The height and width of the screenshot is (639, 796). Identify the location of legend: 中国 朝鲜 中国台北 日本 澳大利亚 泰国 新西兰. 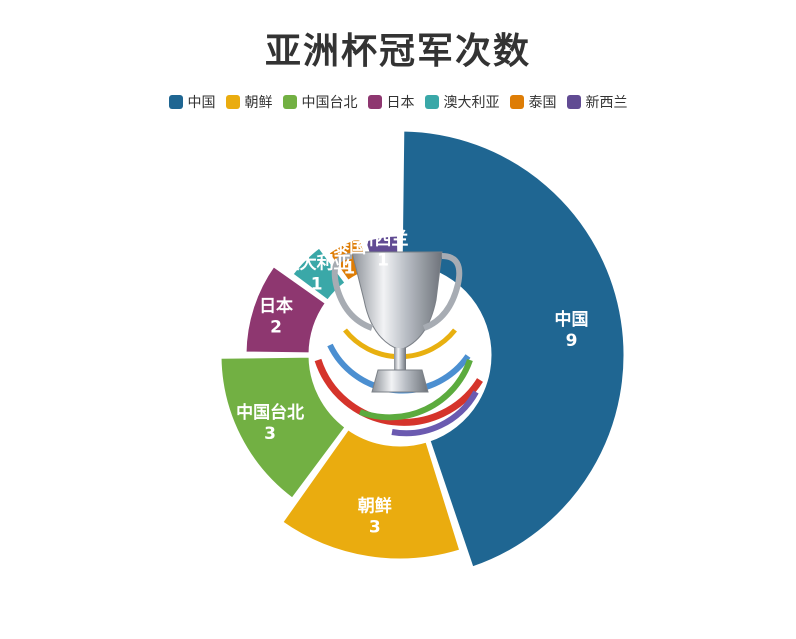
(398, 102).